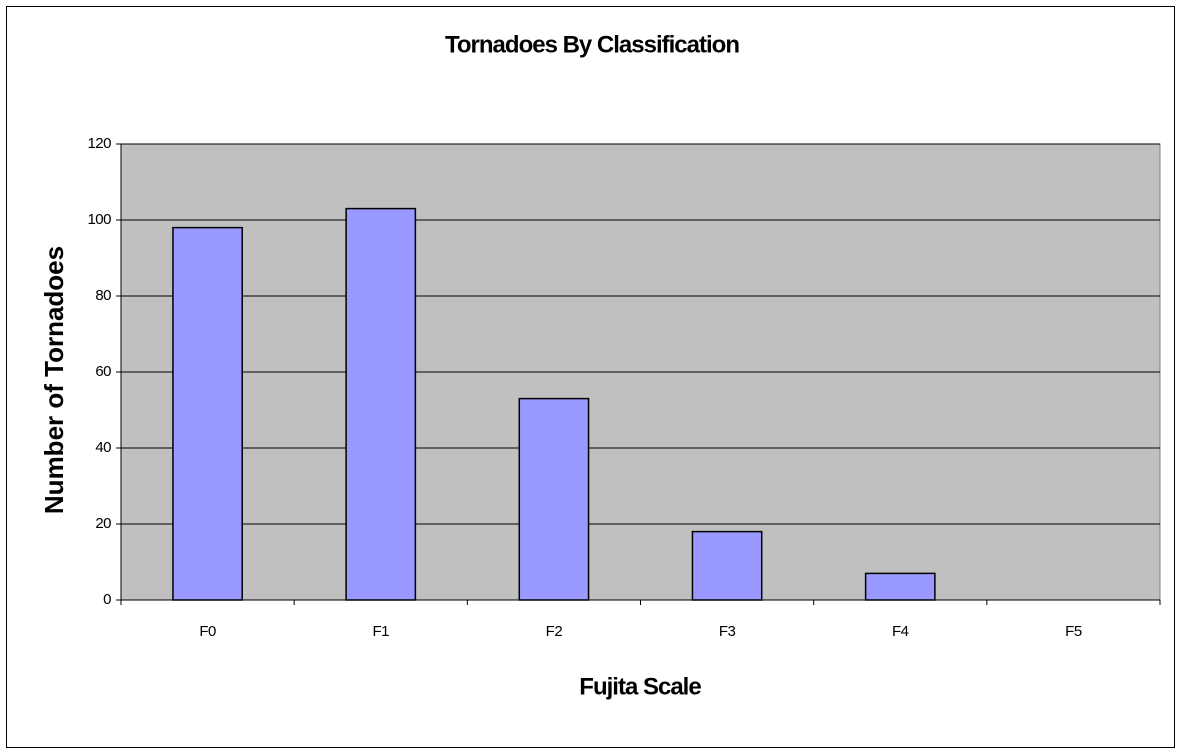  What do you see at coordinates (103, 295) in the screenshot?
I see `y-tick-label: 80` at bounding box center [103, 295].